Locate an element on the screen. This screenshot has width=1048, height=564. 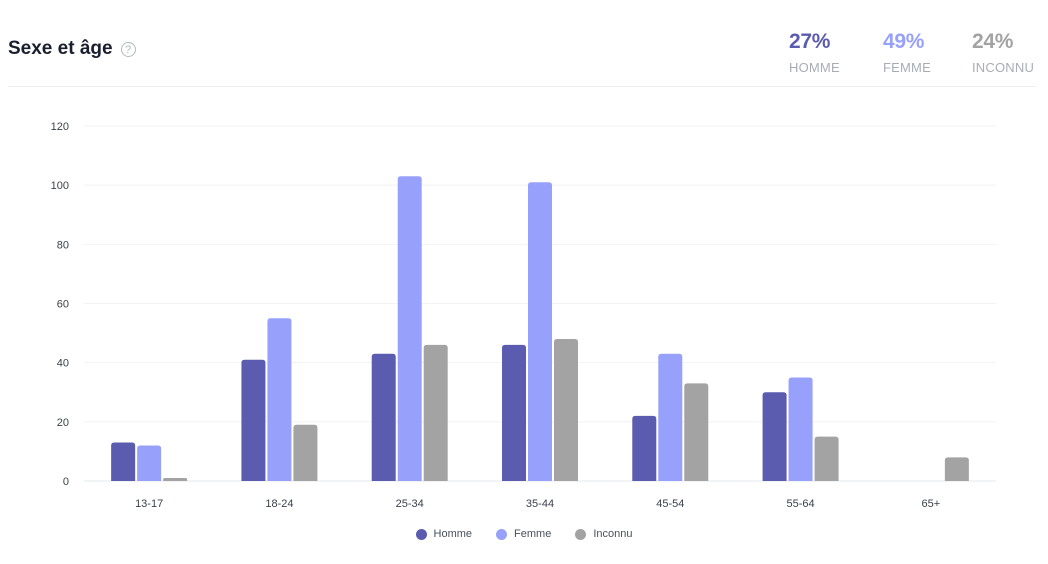
chart-legend: Homme Femme Inconnu is located at coordinates (524, 534).